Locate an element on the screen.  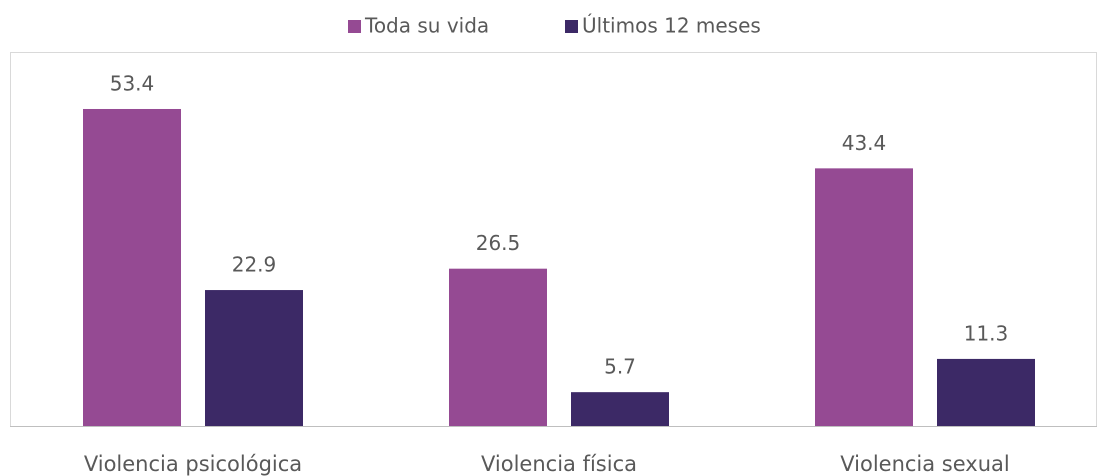
data-label: 43.4 is located at coordinates (864, 143).